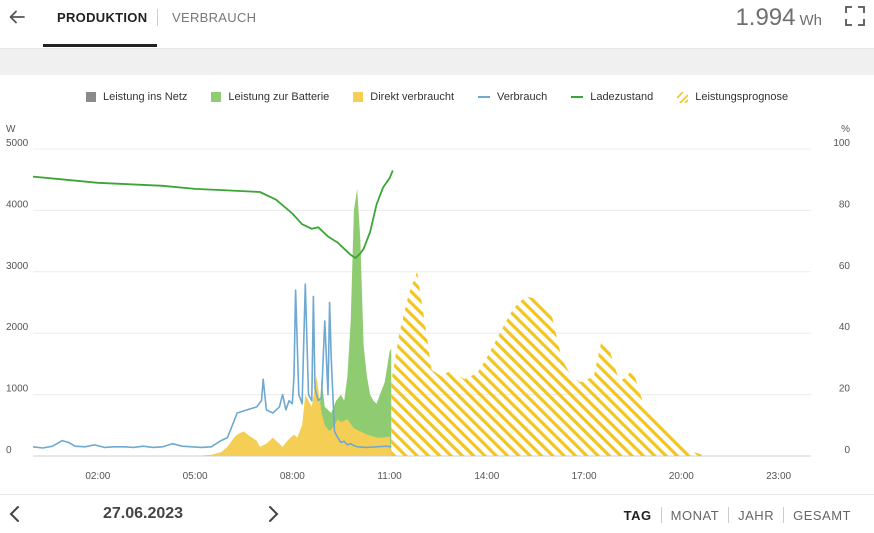 Image resolution: width=874 pixels, height=533 pixels. I want to click on legend-label: Leistung zur Batterie, so click(279, 97).